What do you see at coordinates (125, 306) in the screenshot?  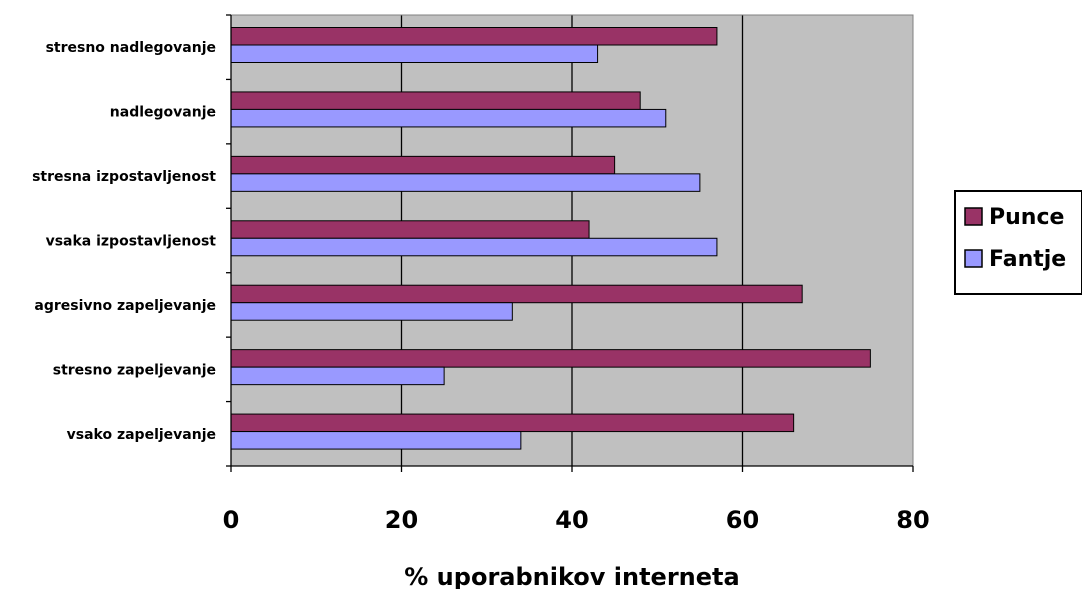 I see `category-label: agresivno zapeljevanje` at bounding box center [125, 306].